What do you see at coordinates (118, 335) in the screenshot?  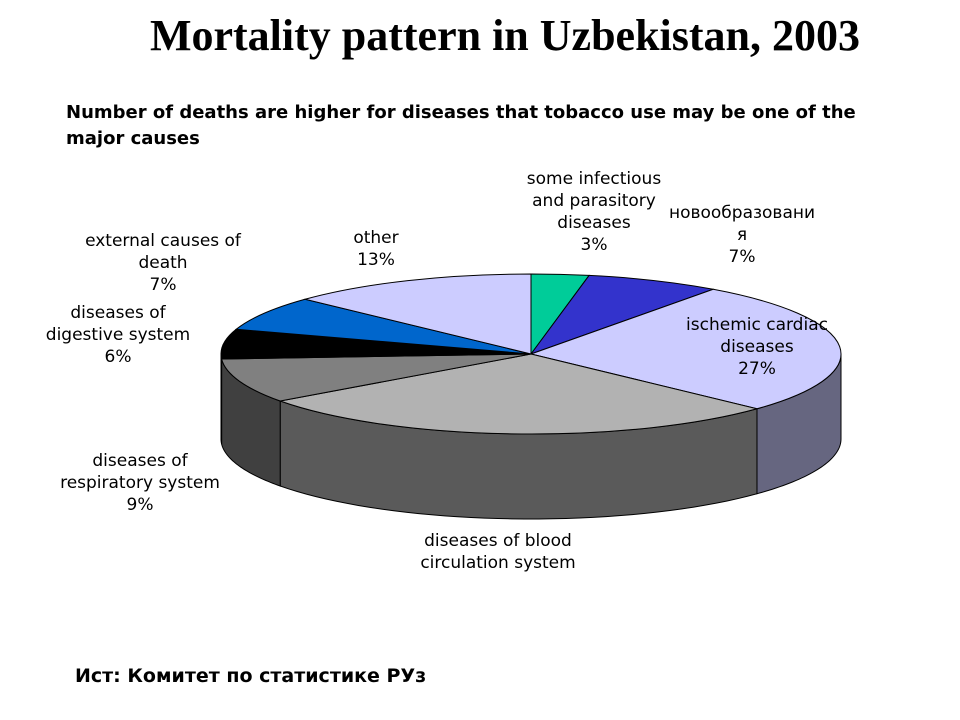 I see `slice-label-5: diseases of digestive system 6%` at bounding box center [118, 335].